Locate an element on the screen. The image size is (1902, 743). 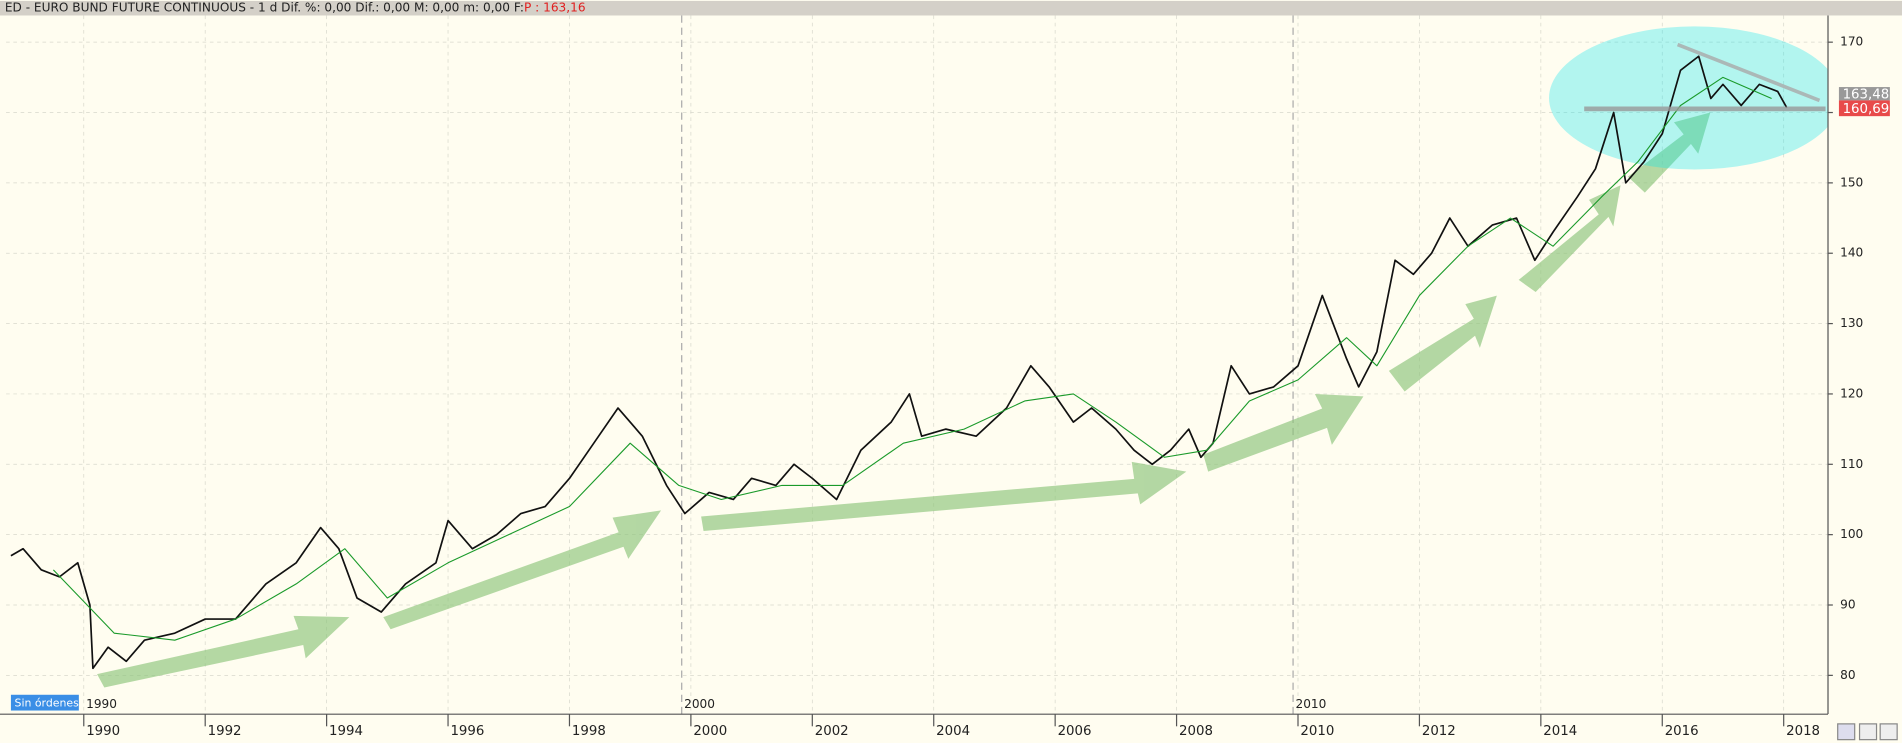
x-tick-label: 1990 is located at coordinates (103, 731).